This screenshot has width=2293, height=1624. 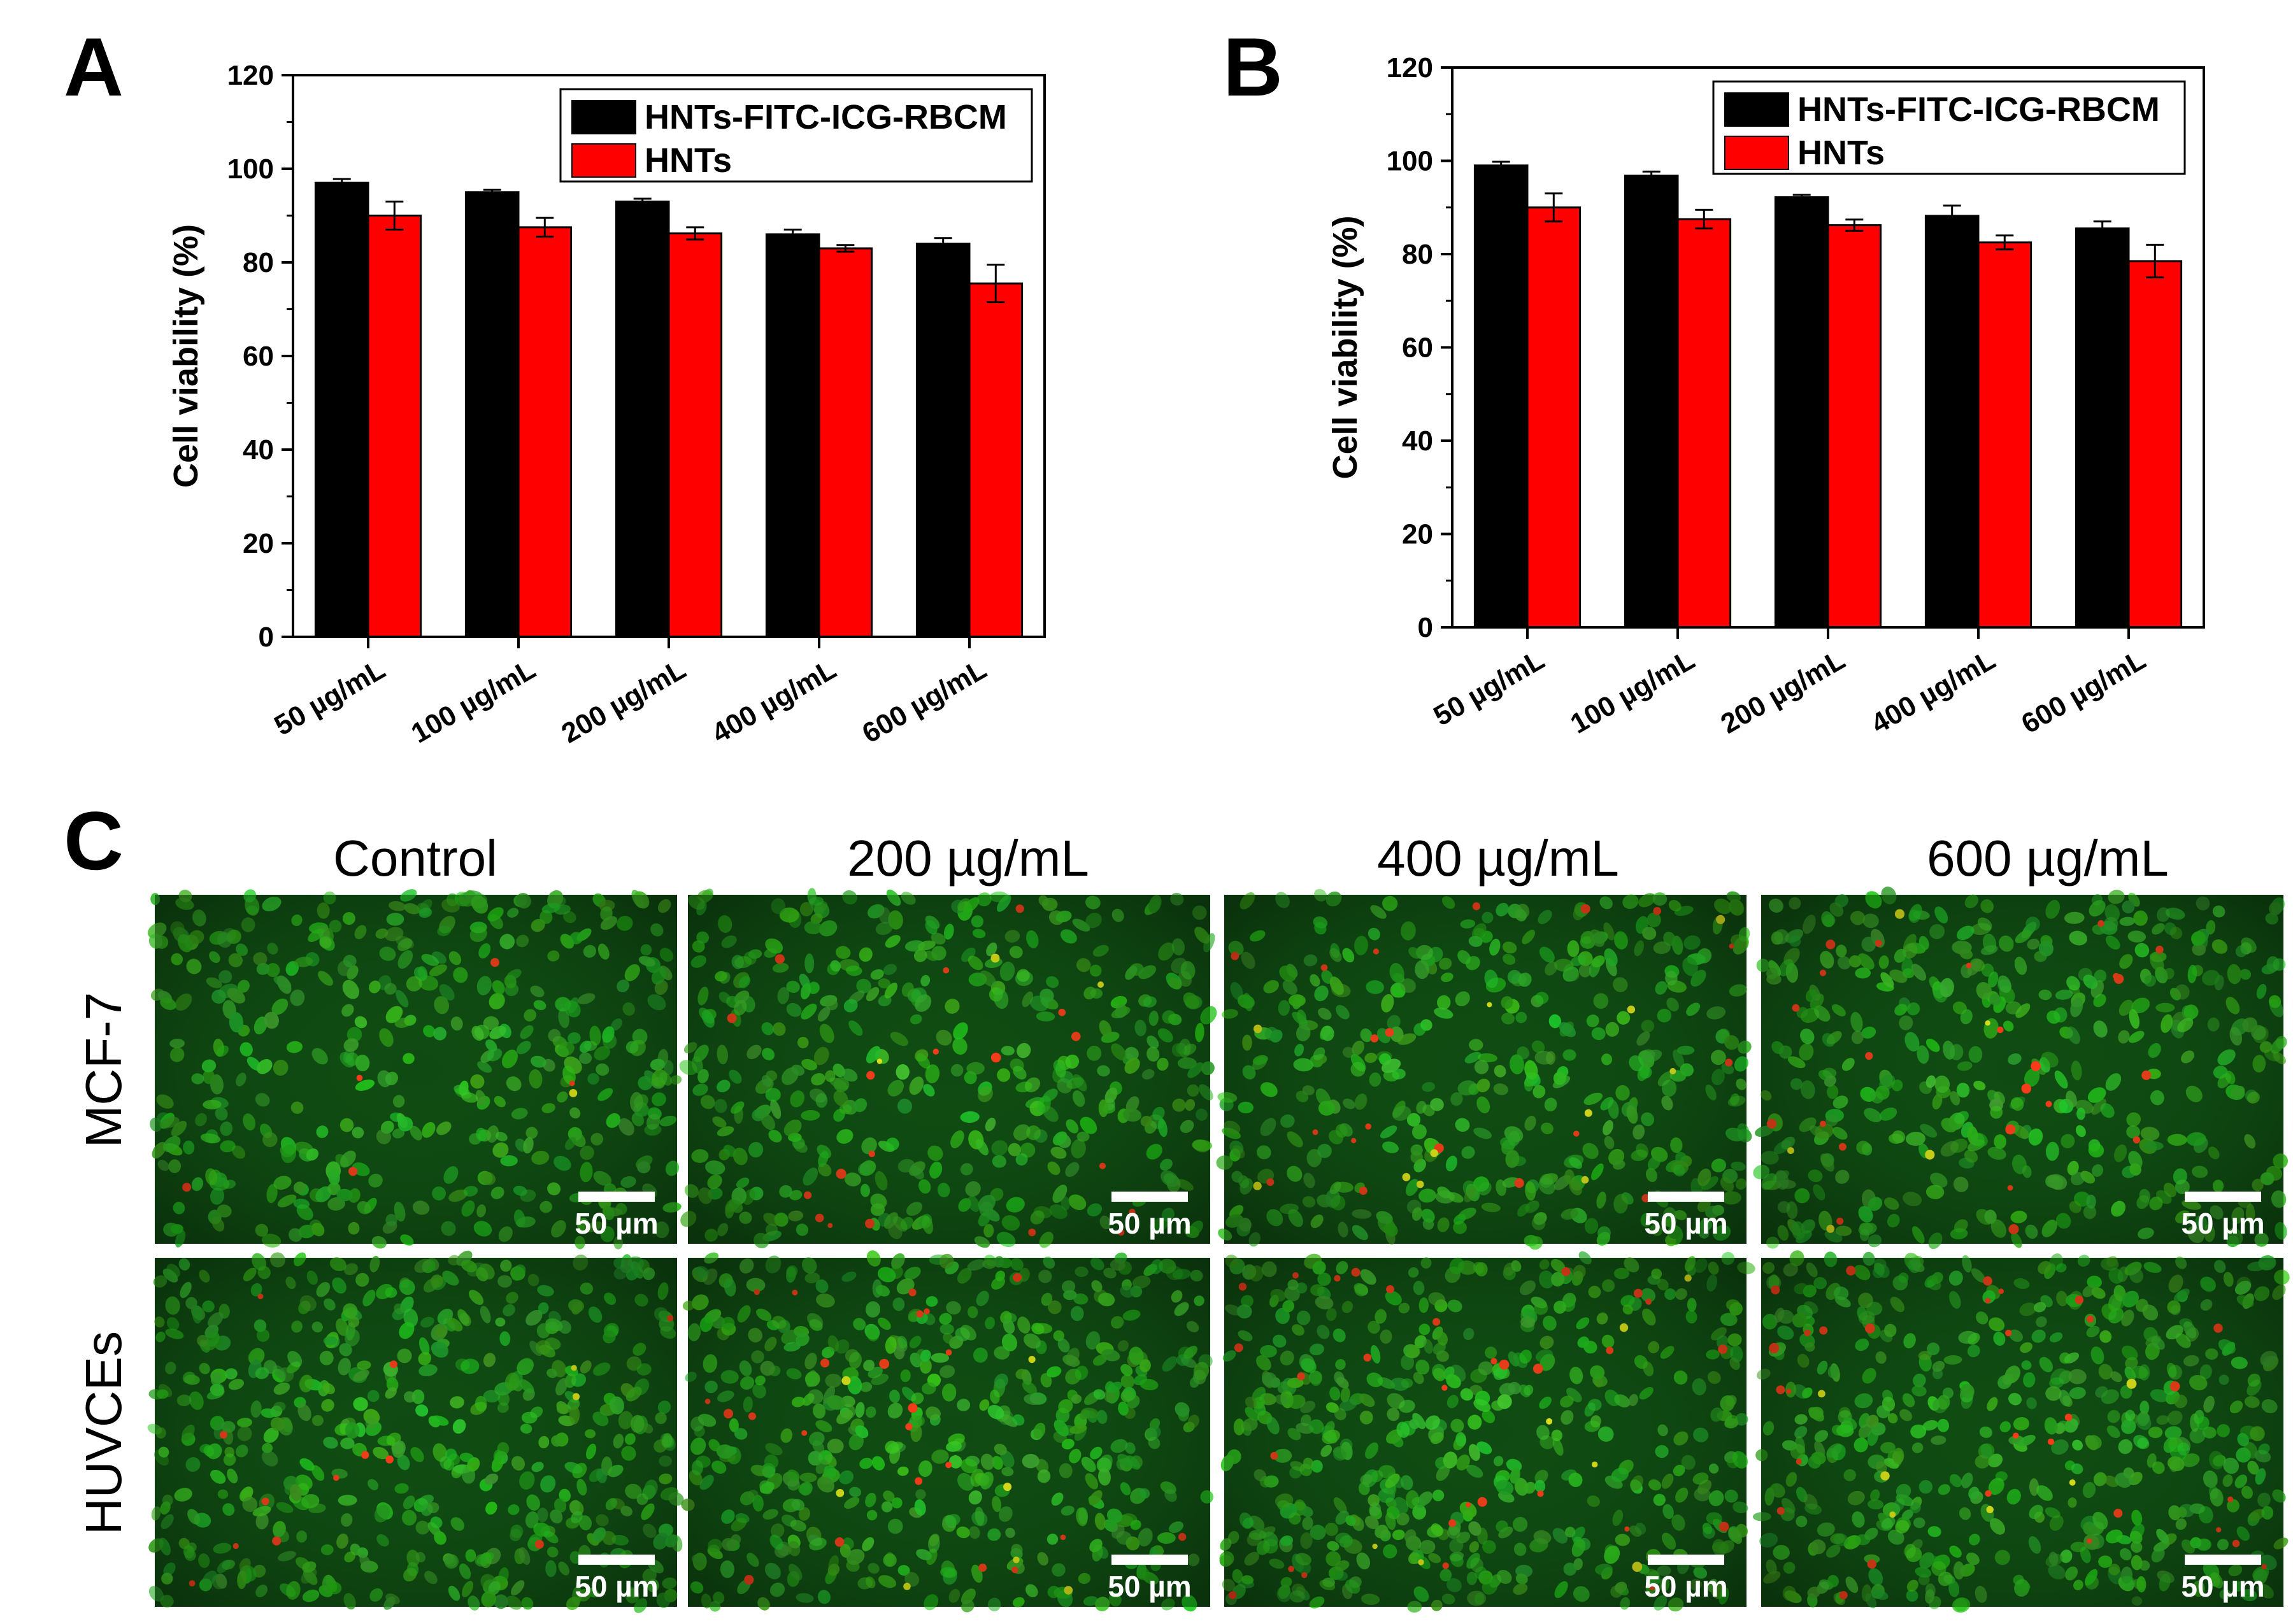 I want to click on ytick-b-2: 40, so click(x=1417, y=441).